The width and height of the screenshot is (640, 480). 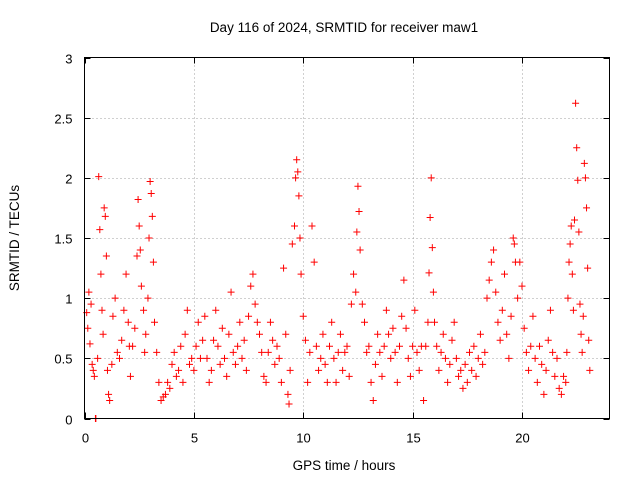 What do you see at coordinates (63, 359) in the screenshot?
I see `y-tick-label: 0.5` at bounding box center [63, 359].